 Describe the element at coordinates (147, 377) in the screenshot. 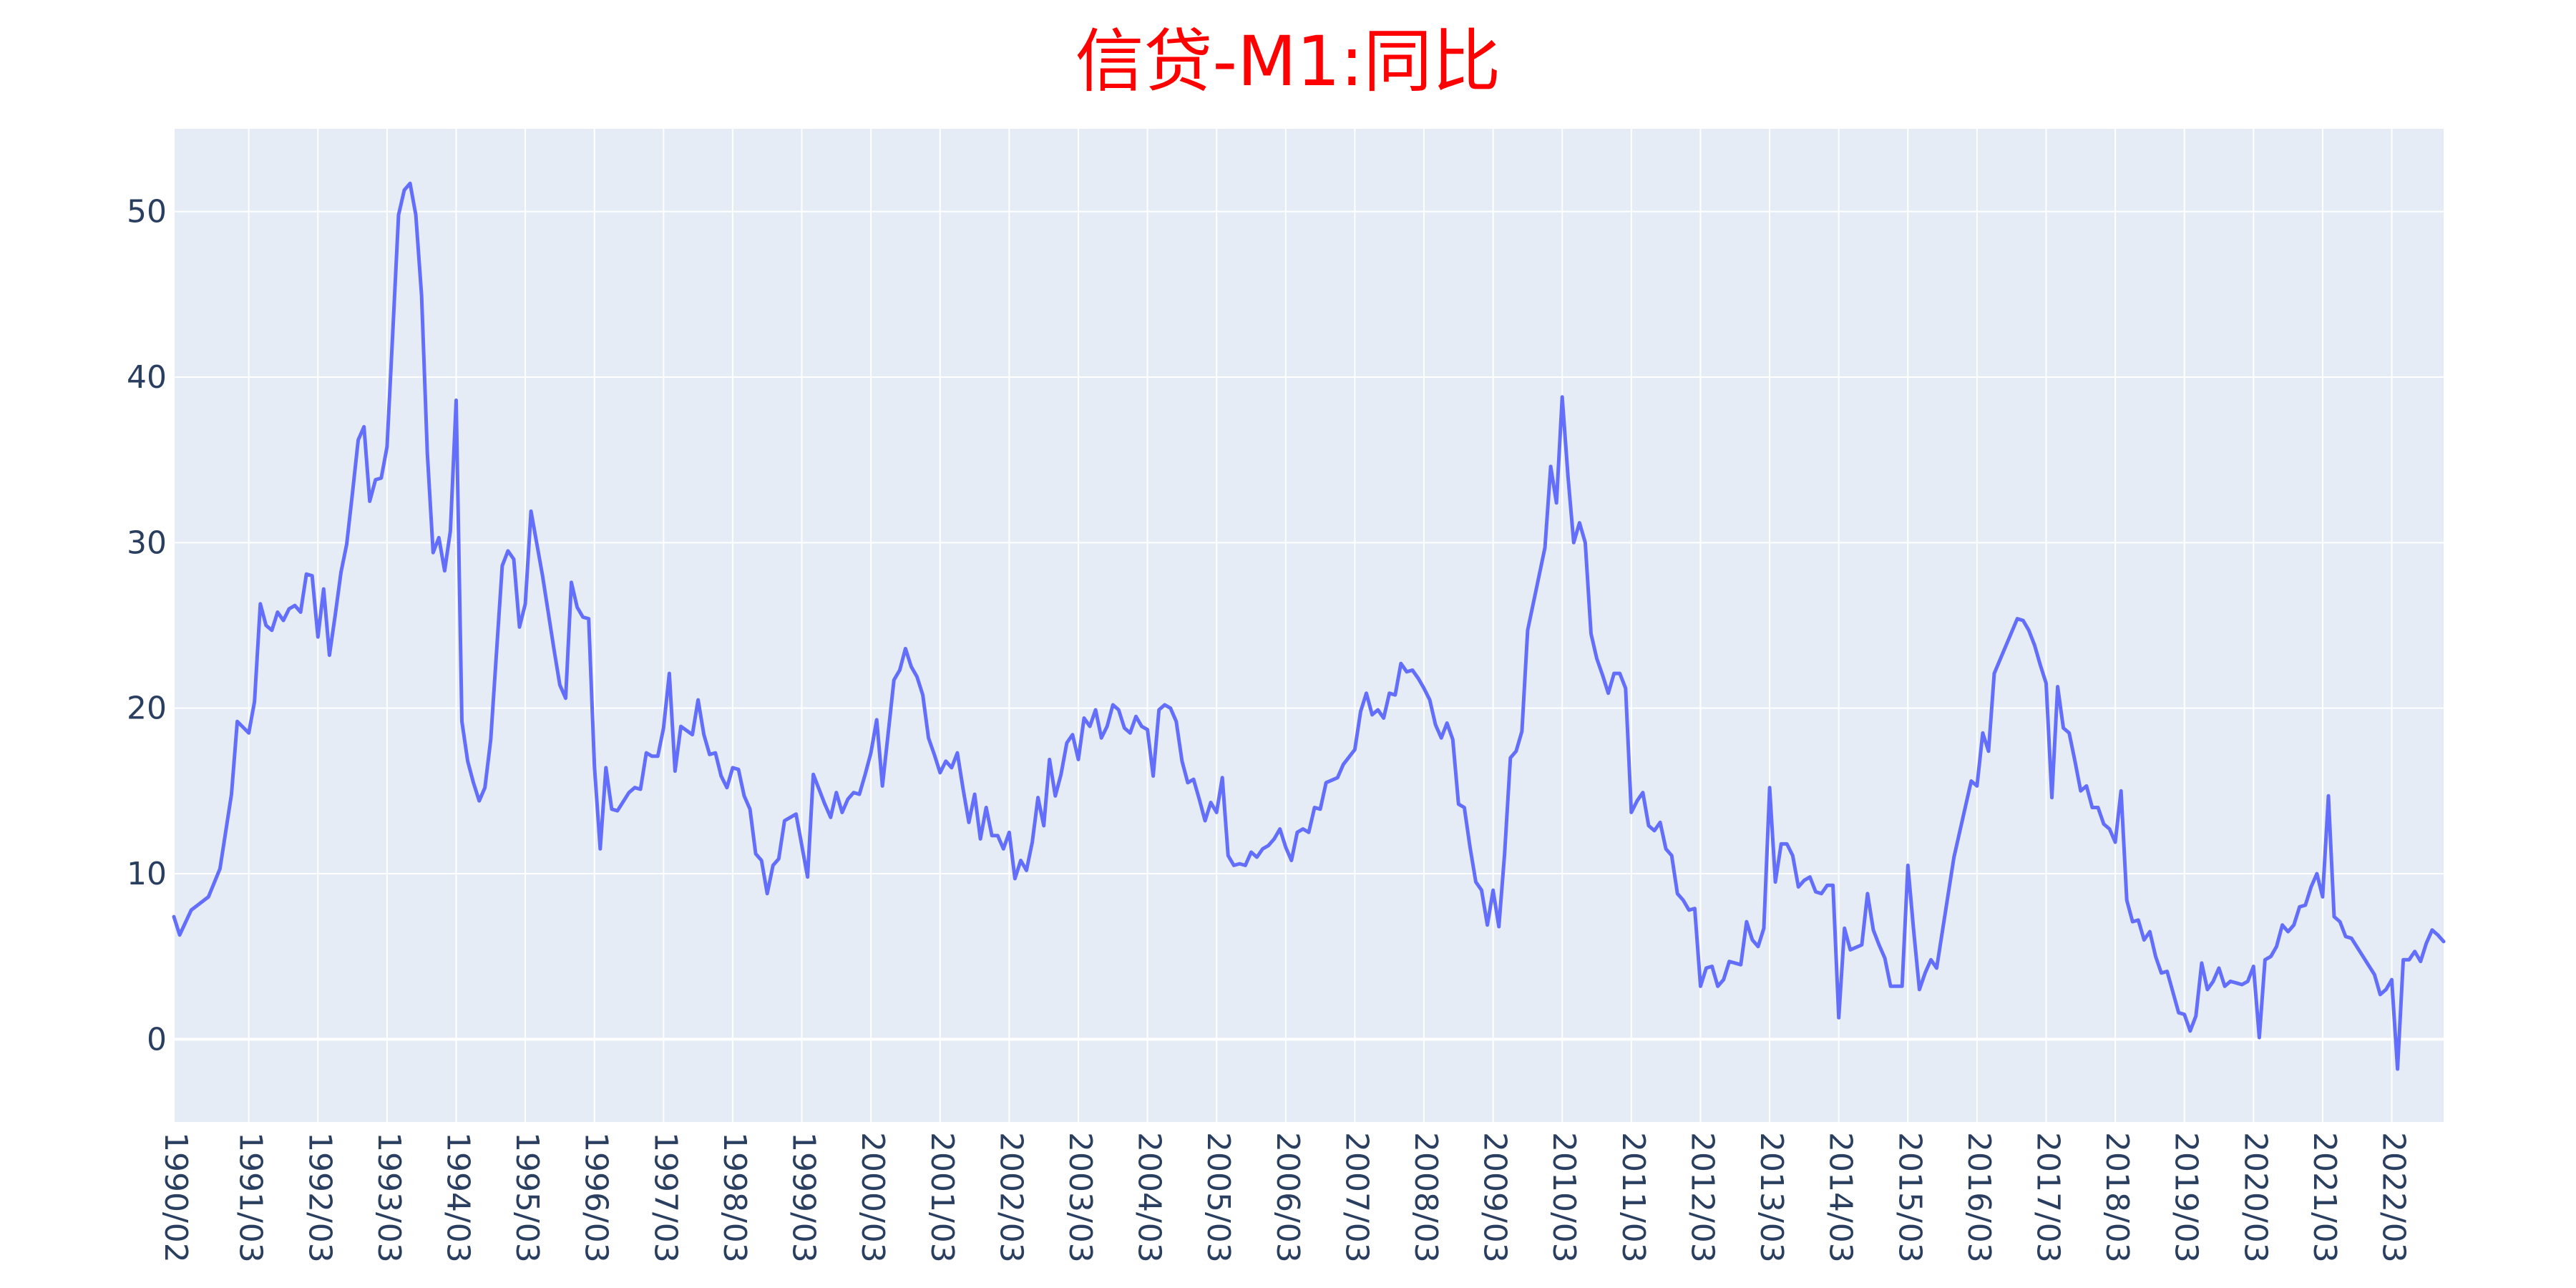

I see `y-tick-label: 40` at that location.